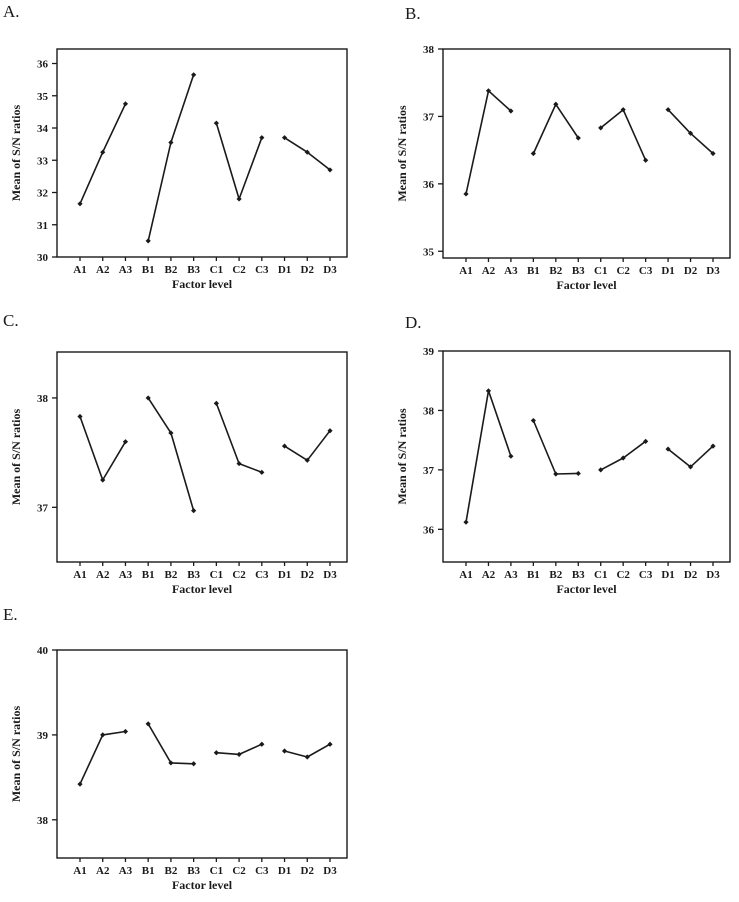 This screenshot has width=739, height=902. I want to click on y-tick-label: 37, so click(429, 471).